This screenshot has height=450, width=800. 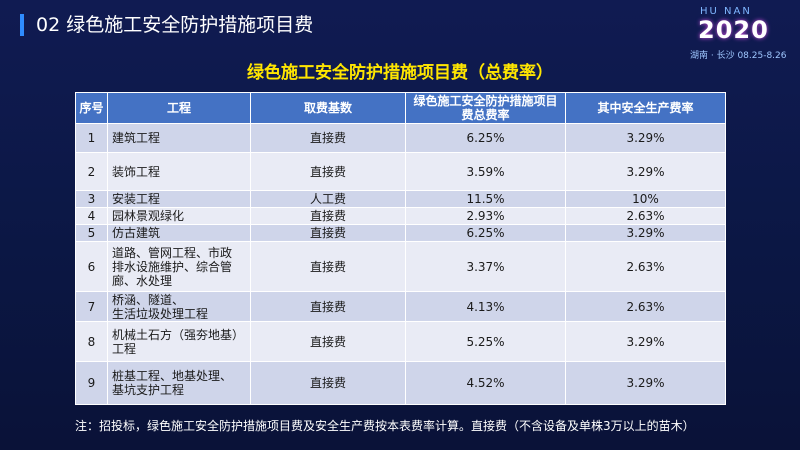 What do you see at coordinates (485, 266) in the screenshot?
I see `table-cell: 3.37%` at bounding box center [485, 266].